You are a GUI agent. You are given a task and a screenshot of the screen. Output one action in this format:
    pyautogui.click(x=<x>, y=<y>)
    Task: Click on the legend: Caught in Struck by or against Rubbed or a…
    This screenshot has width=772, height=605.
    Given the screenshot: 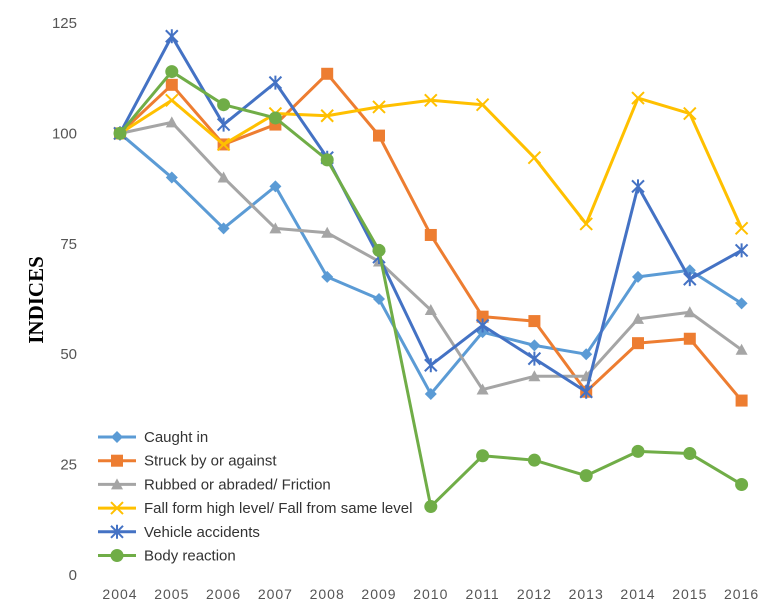 What is the action you would take?
    pyautogui.click(x=255, y=497)
    